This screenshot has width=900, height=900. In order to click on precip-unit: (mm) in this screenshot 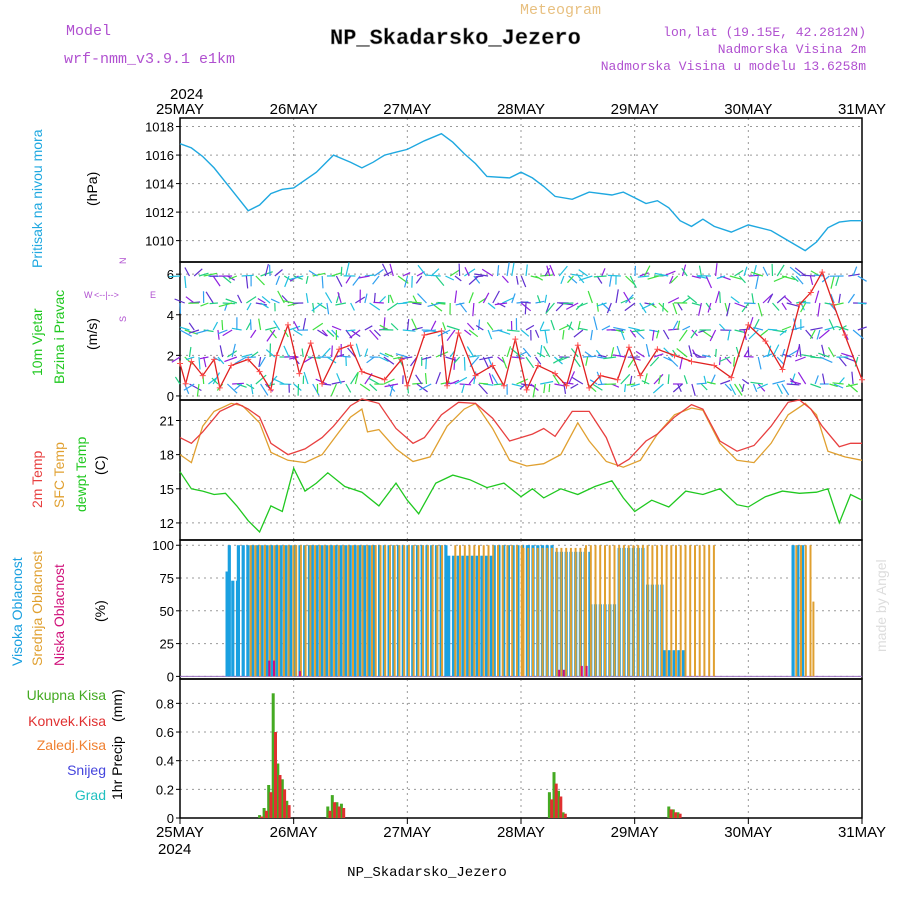, I will do `click(117, 705)`.